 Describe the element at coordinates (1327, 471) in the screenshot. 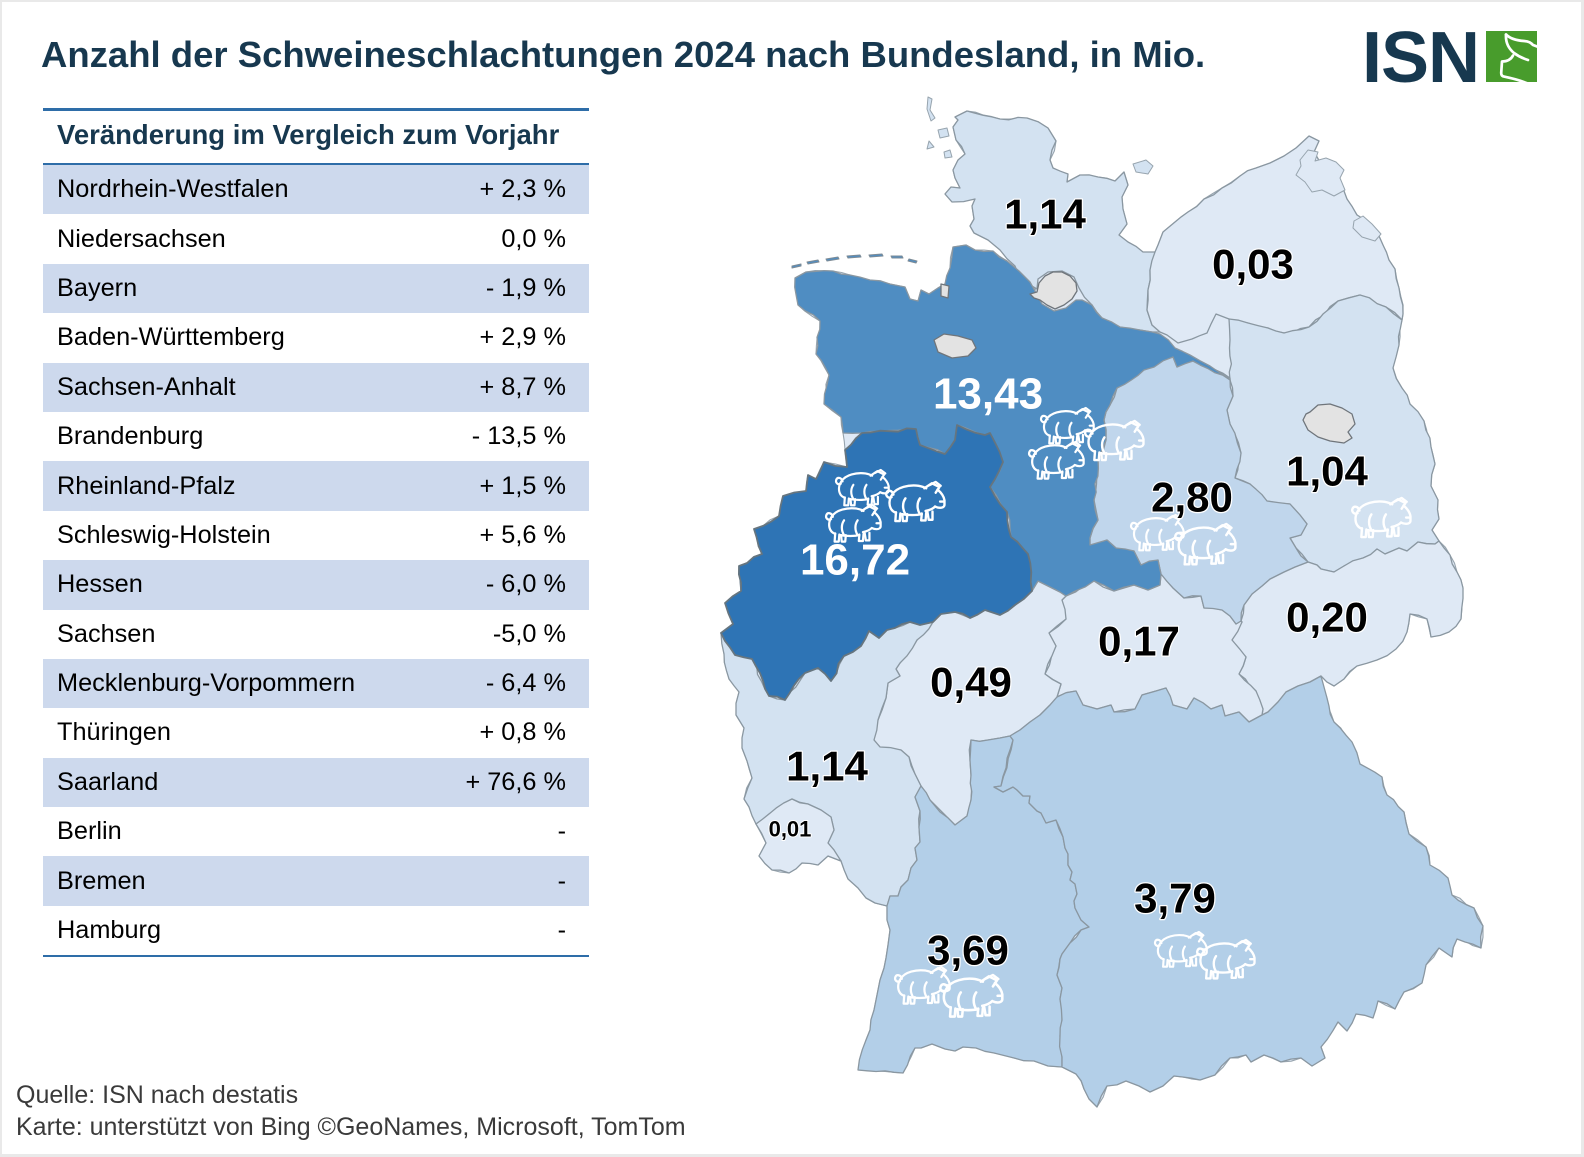

I see `svg-text: 1,04` at that location.